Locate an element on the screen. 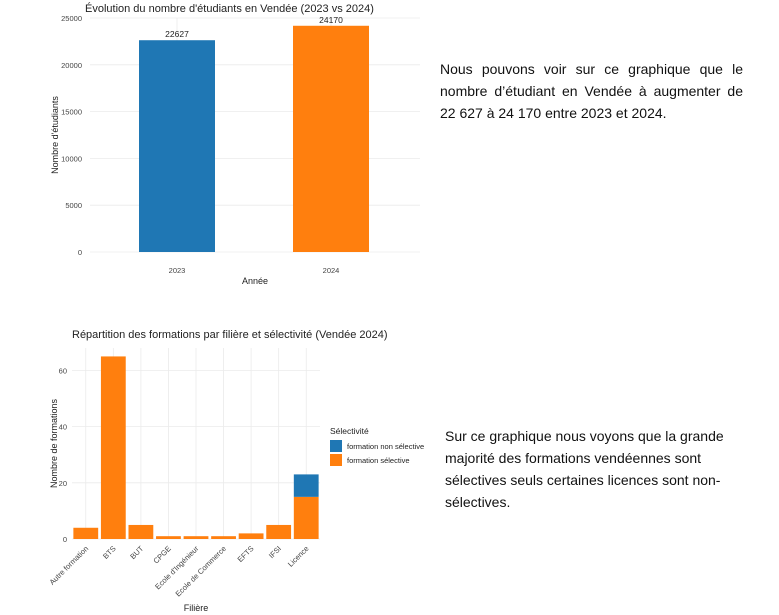 This screenshot has width=779, height=615. chart1-data-label: 24170 is located at coordinates (331, 20).